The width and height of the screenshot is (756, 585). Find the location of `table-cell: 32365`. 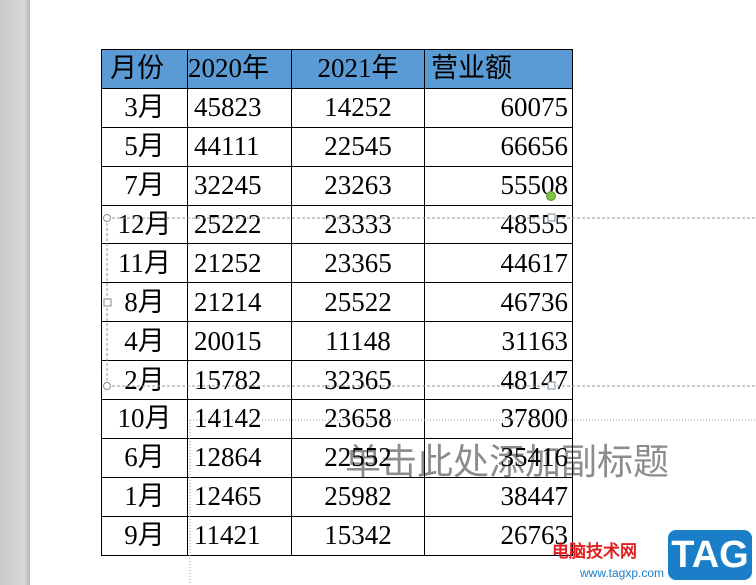

table-cell: 32365 is located at coordinates (358, 380).